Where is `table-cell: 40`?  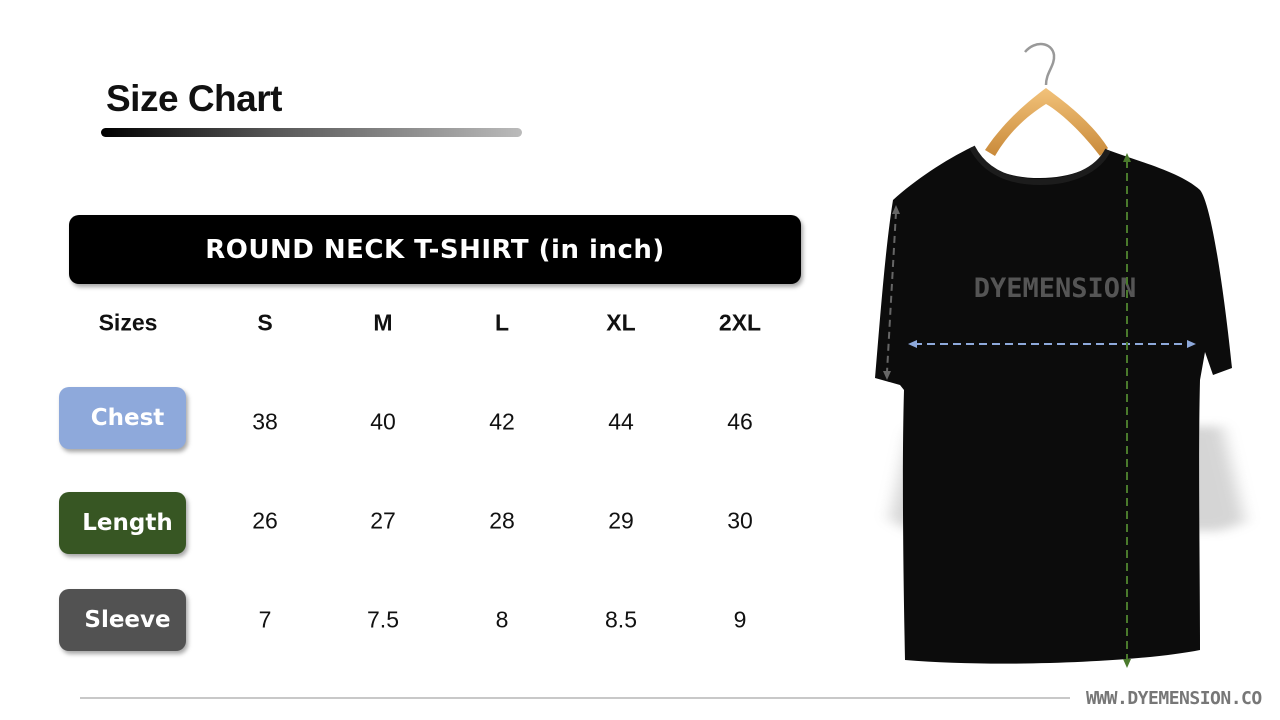
table-cell: 40 is located at coordinates (383, 421).